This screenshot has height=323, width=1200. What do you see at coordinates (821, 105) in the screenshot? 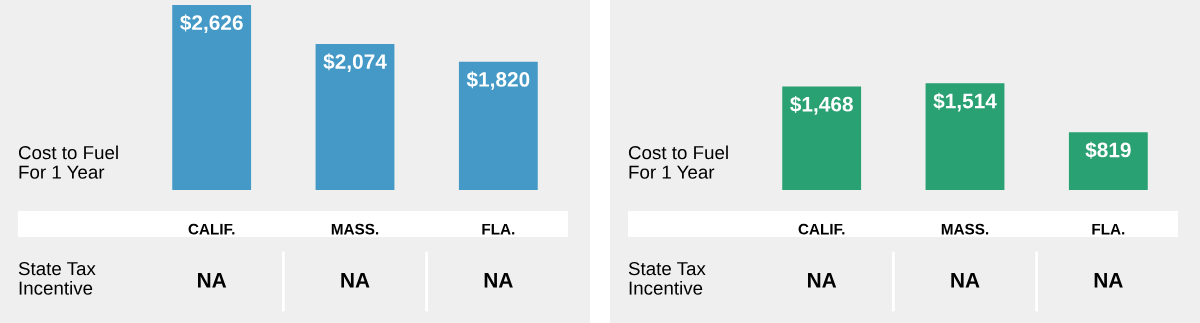
I see `data-label: $1,468` at bounding box center [821, 105].